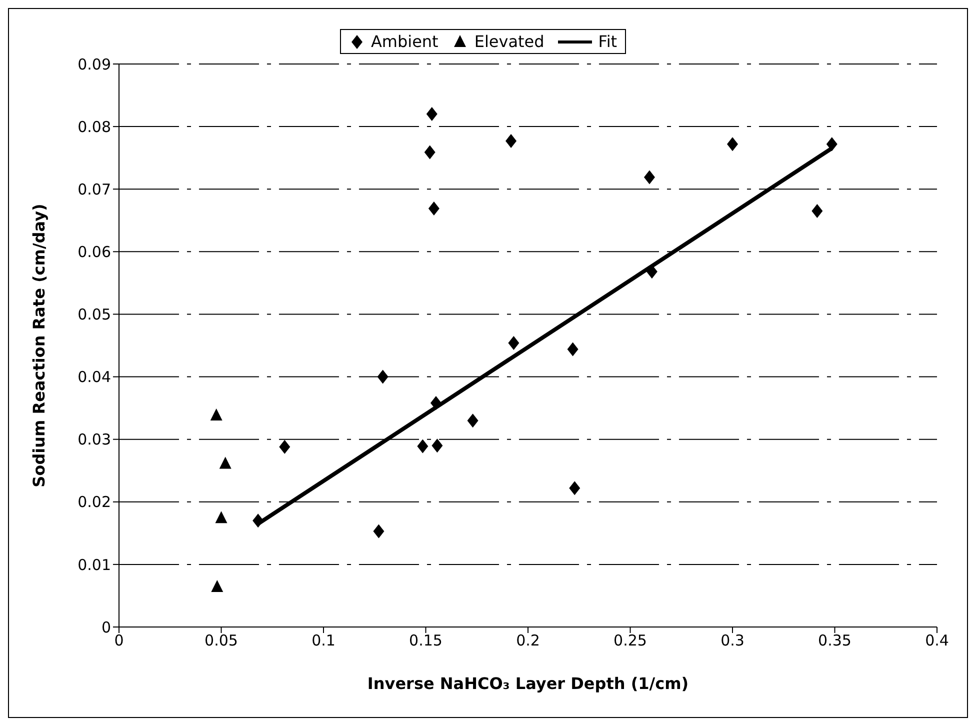  I want to click on x-tick-label: 0.35, so click(835, 641).